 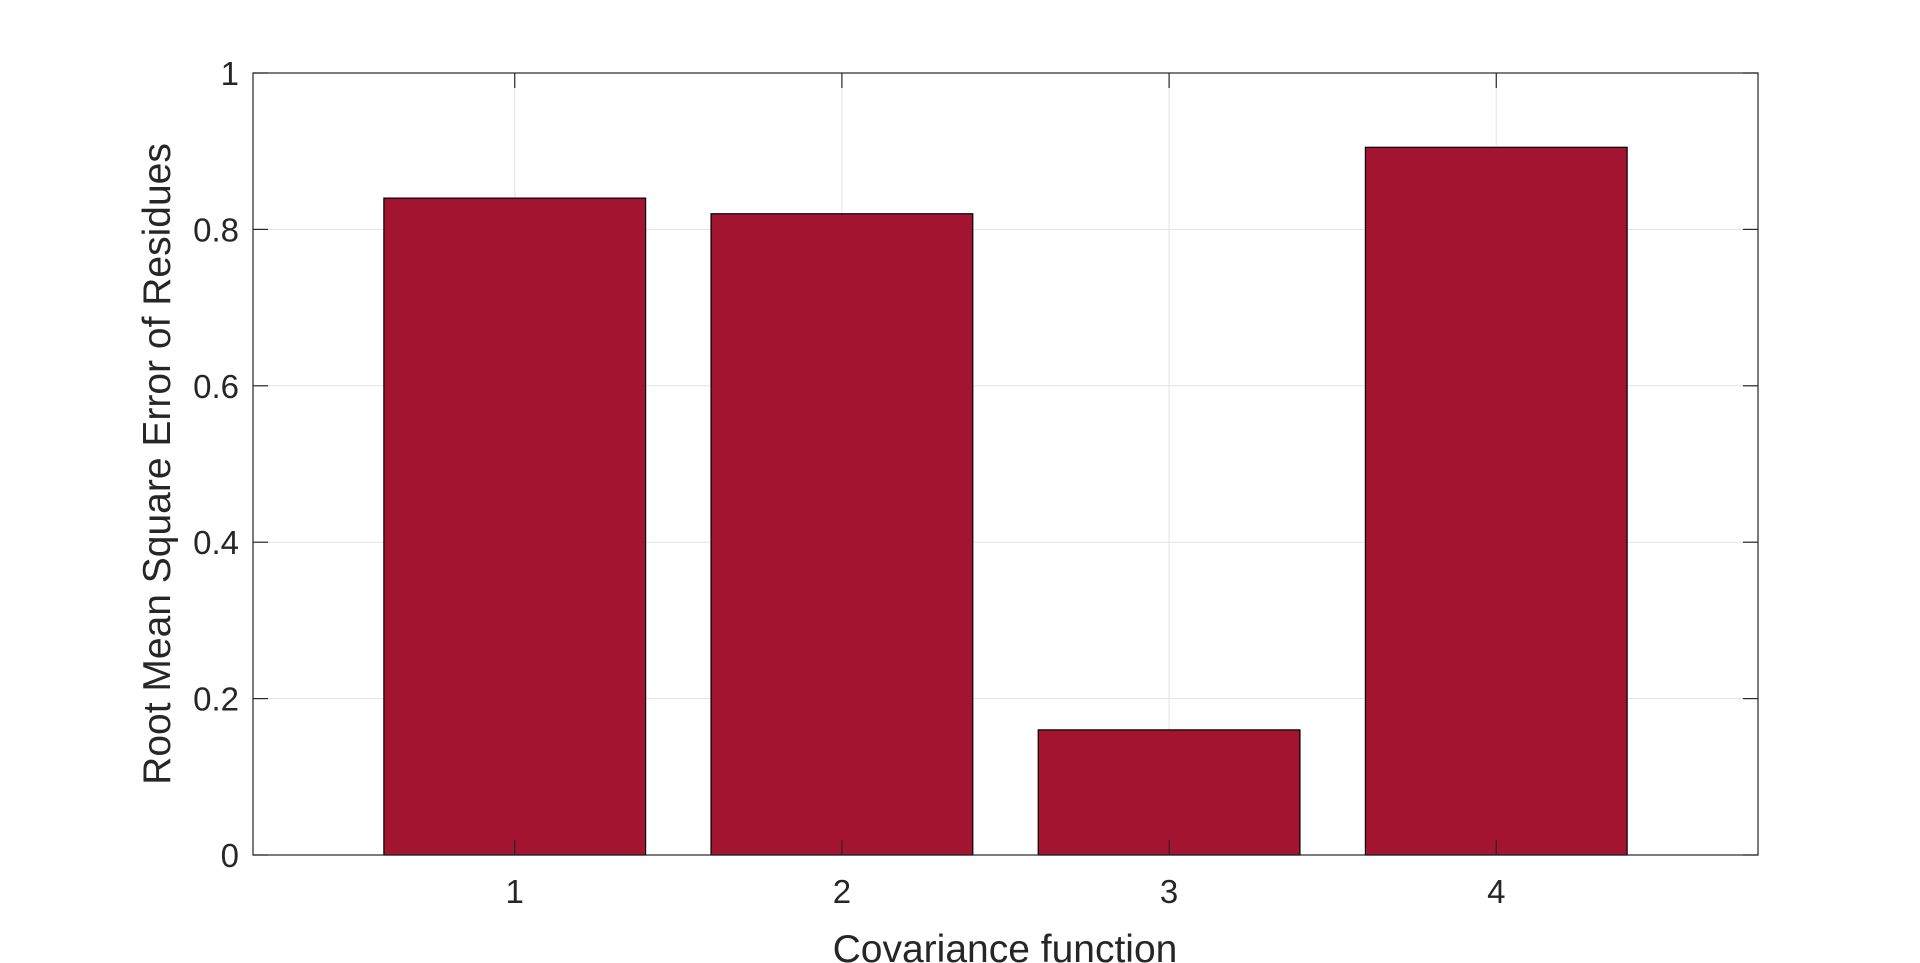 What do you see at coordinates (1006, 891) in the screenshot?
I see `x-axis-tick-labels: 1 2 3 4` at bounding box center [1006, 891].